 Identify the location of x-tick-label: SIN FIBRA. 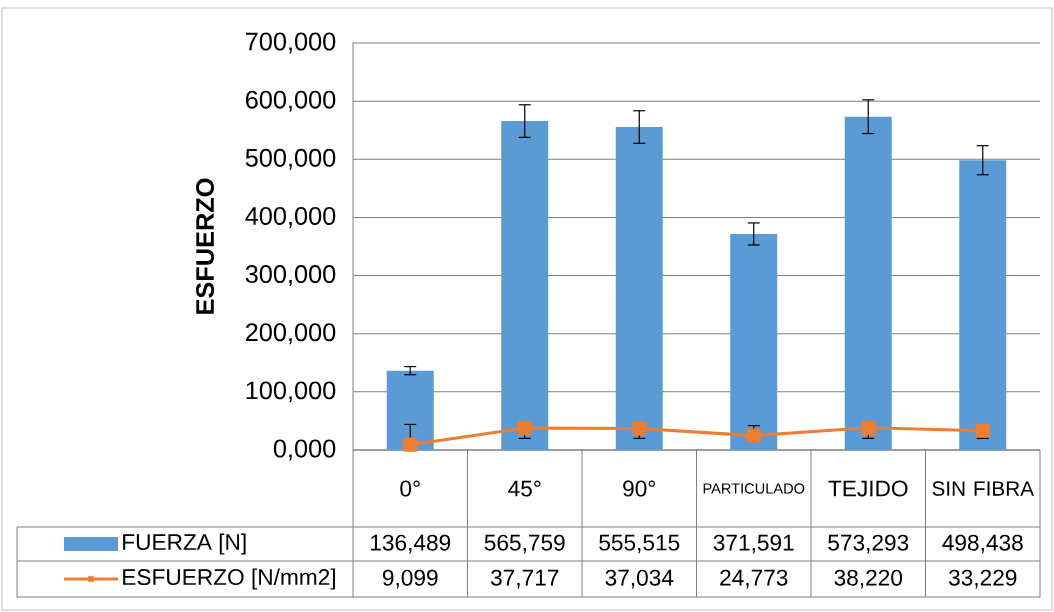
(983, 488).